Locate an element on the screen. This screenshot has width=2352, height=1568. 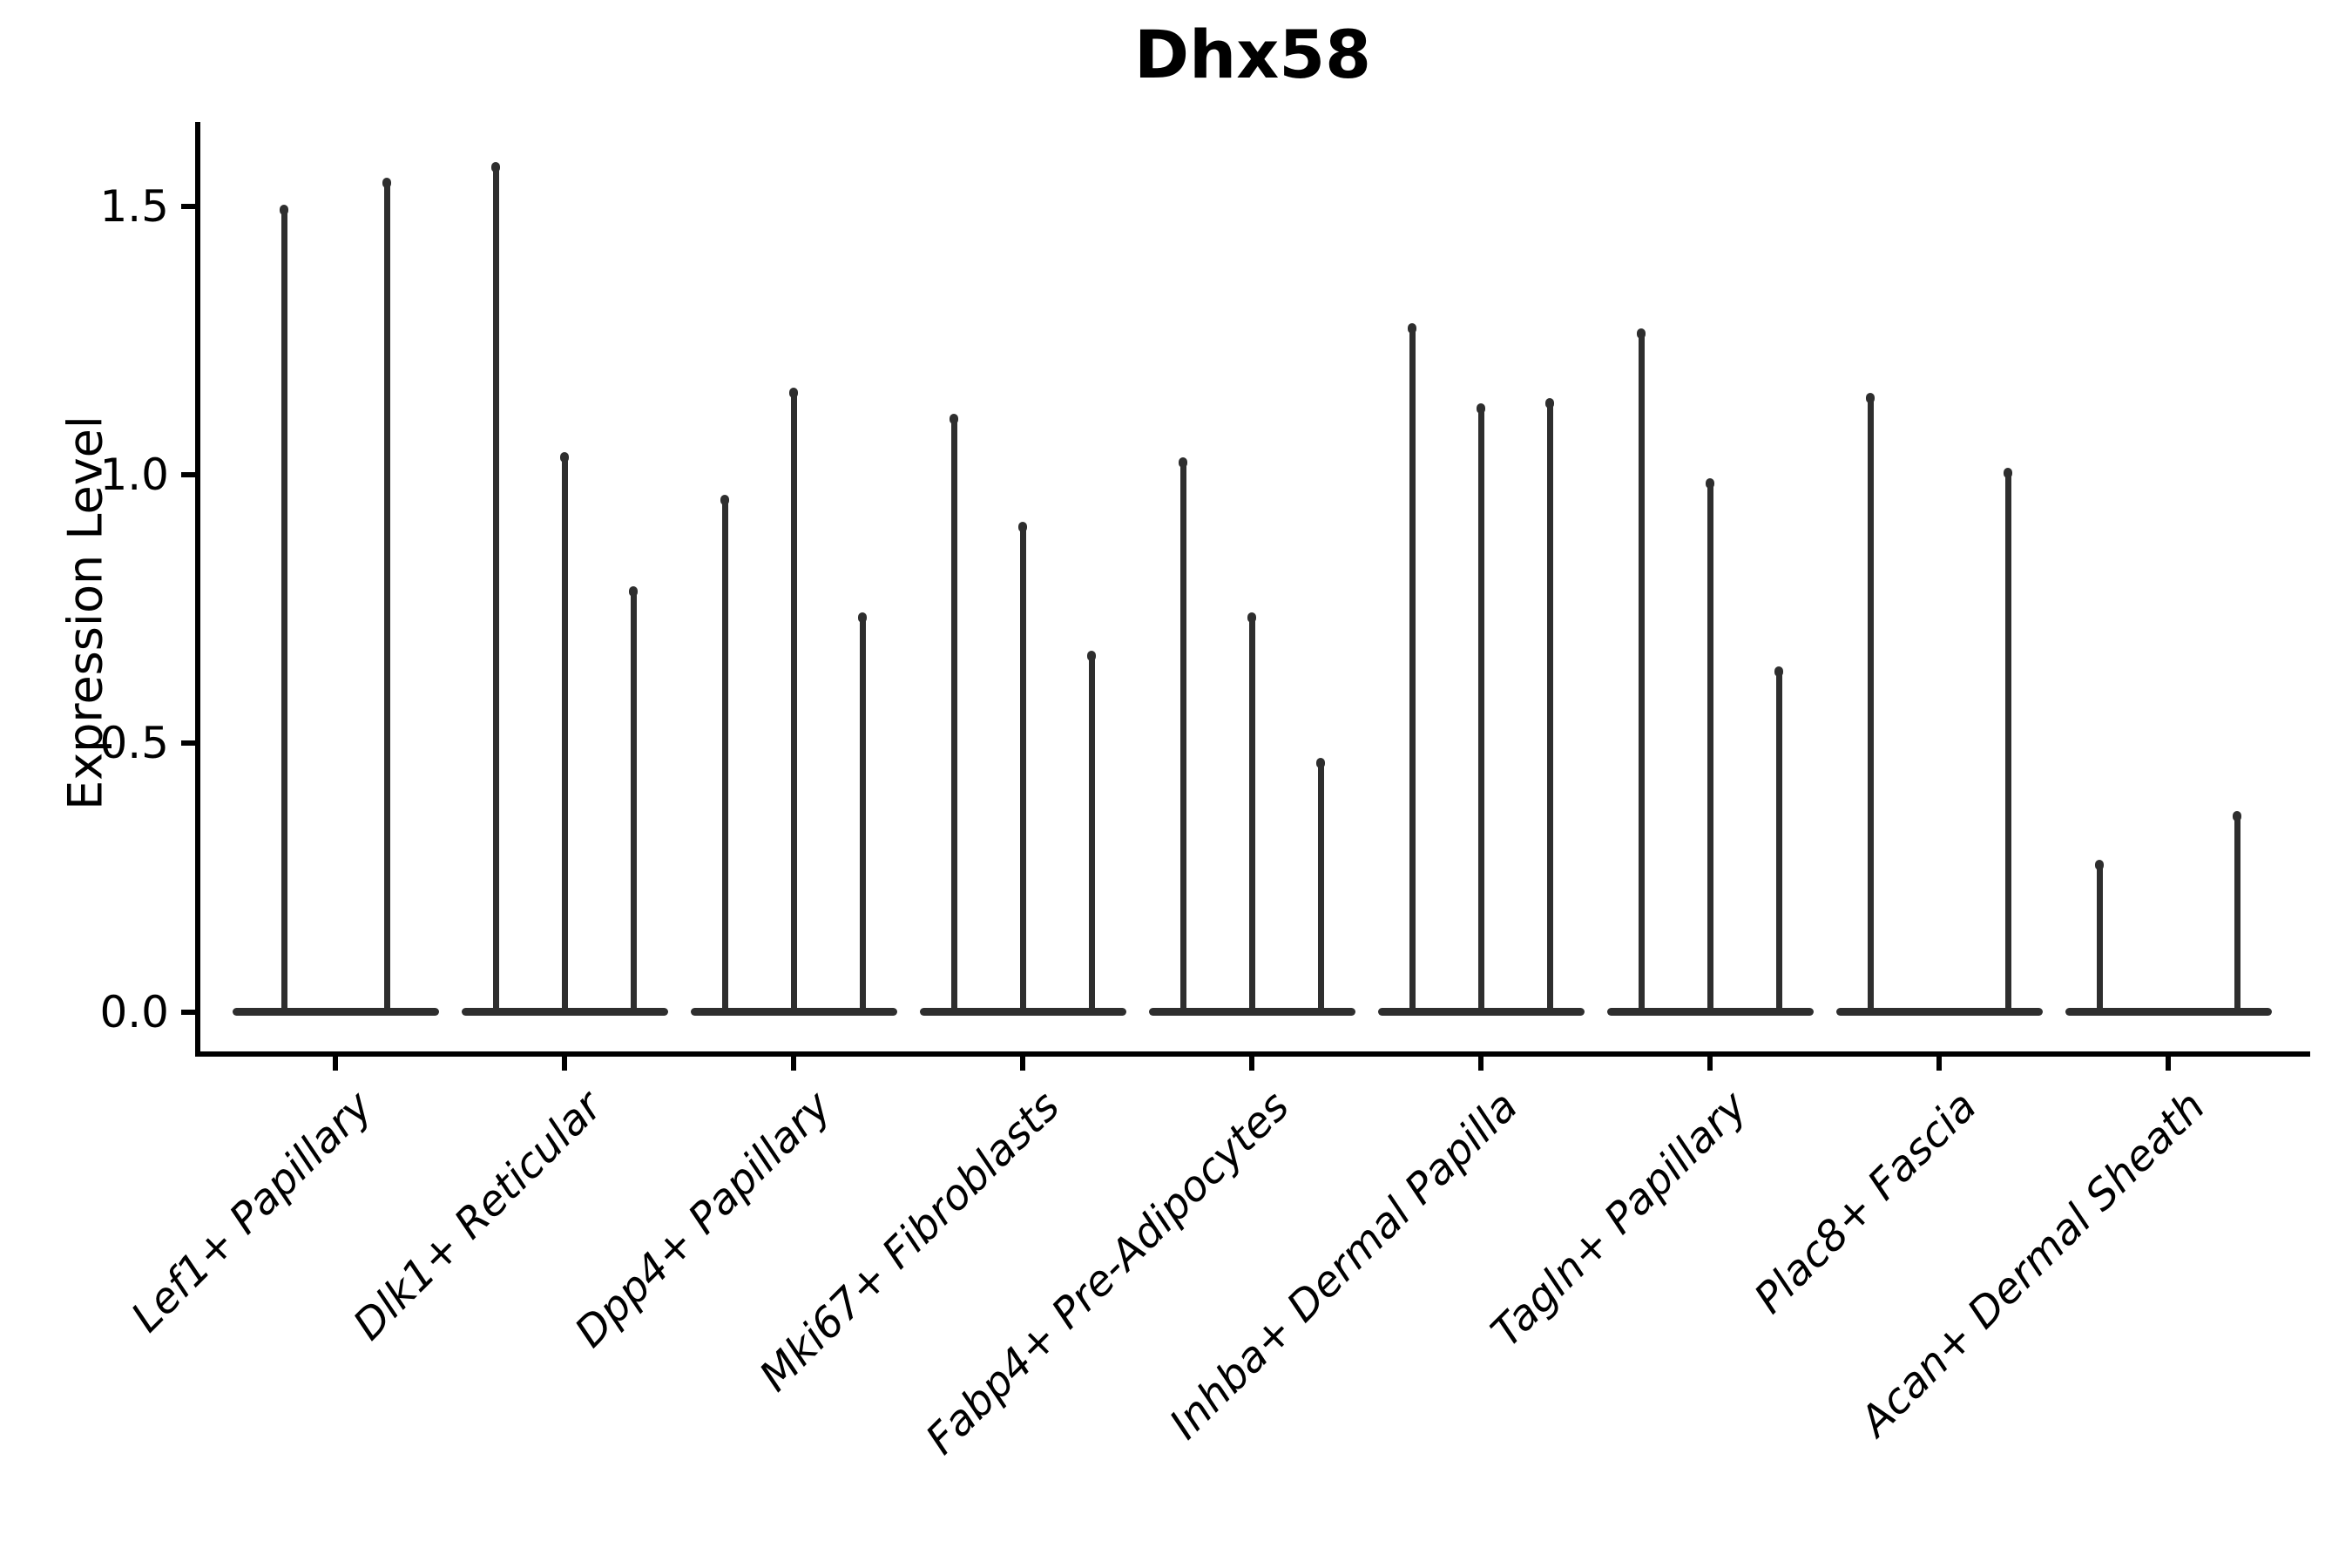
x-tick-label: Plac8+ Fascia is located at coordinates (1865, 1202).